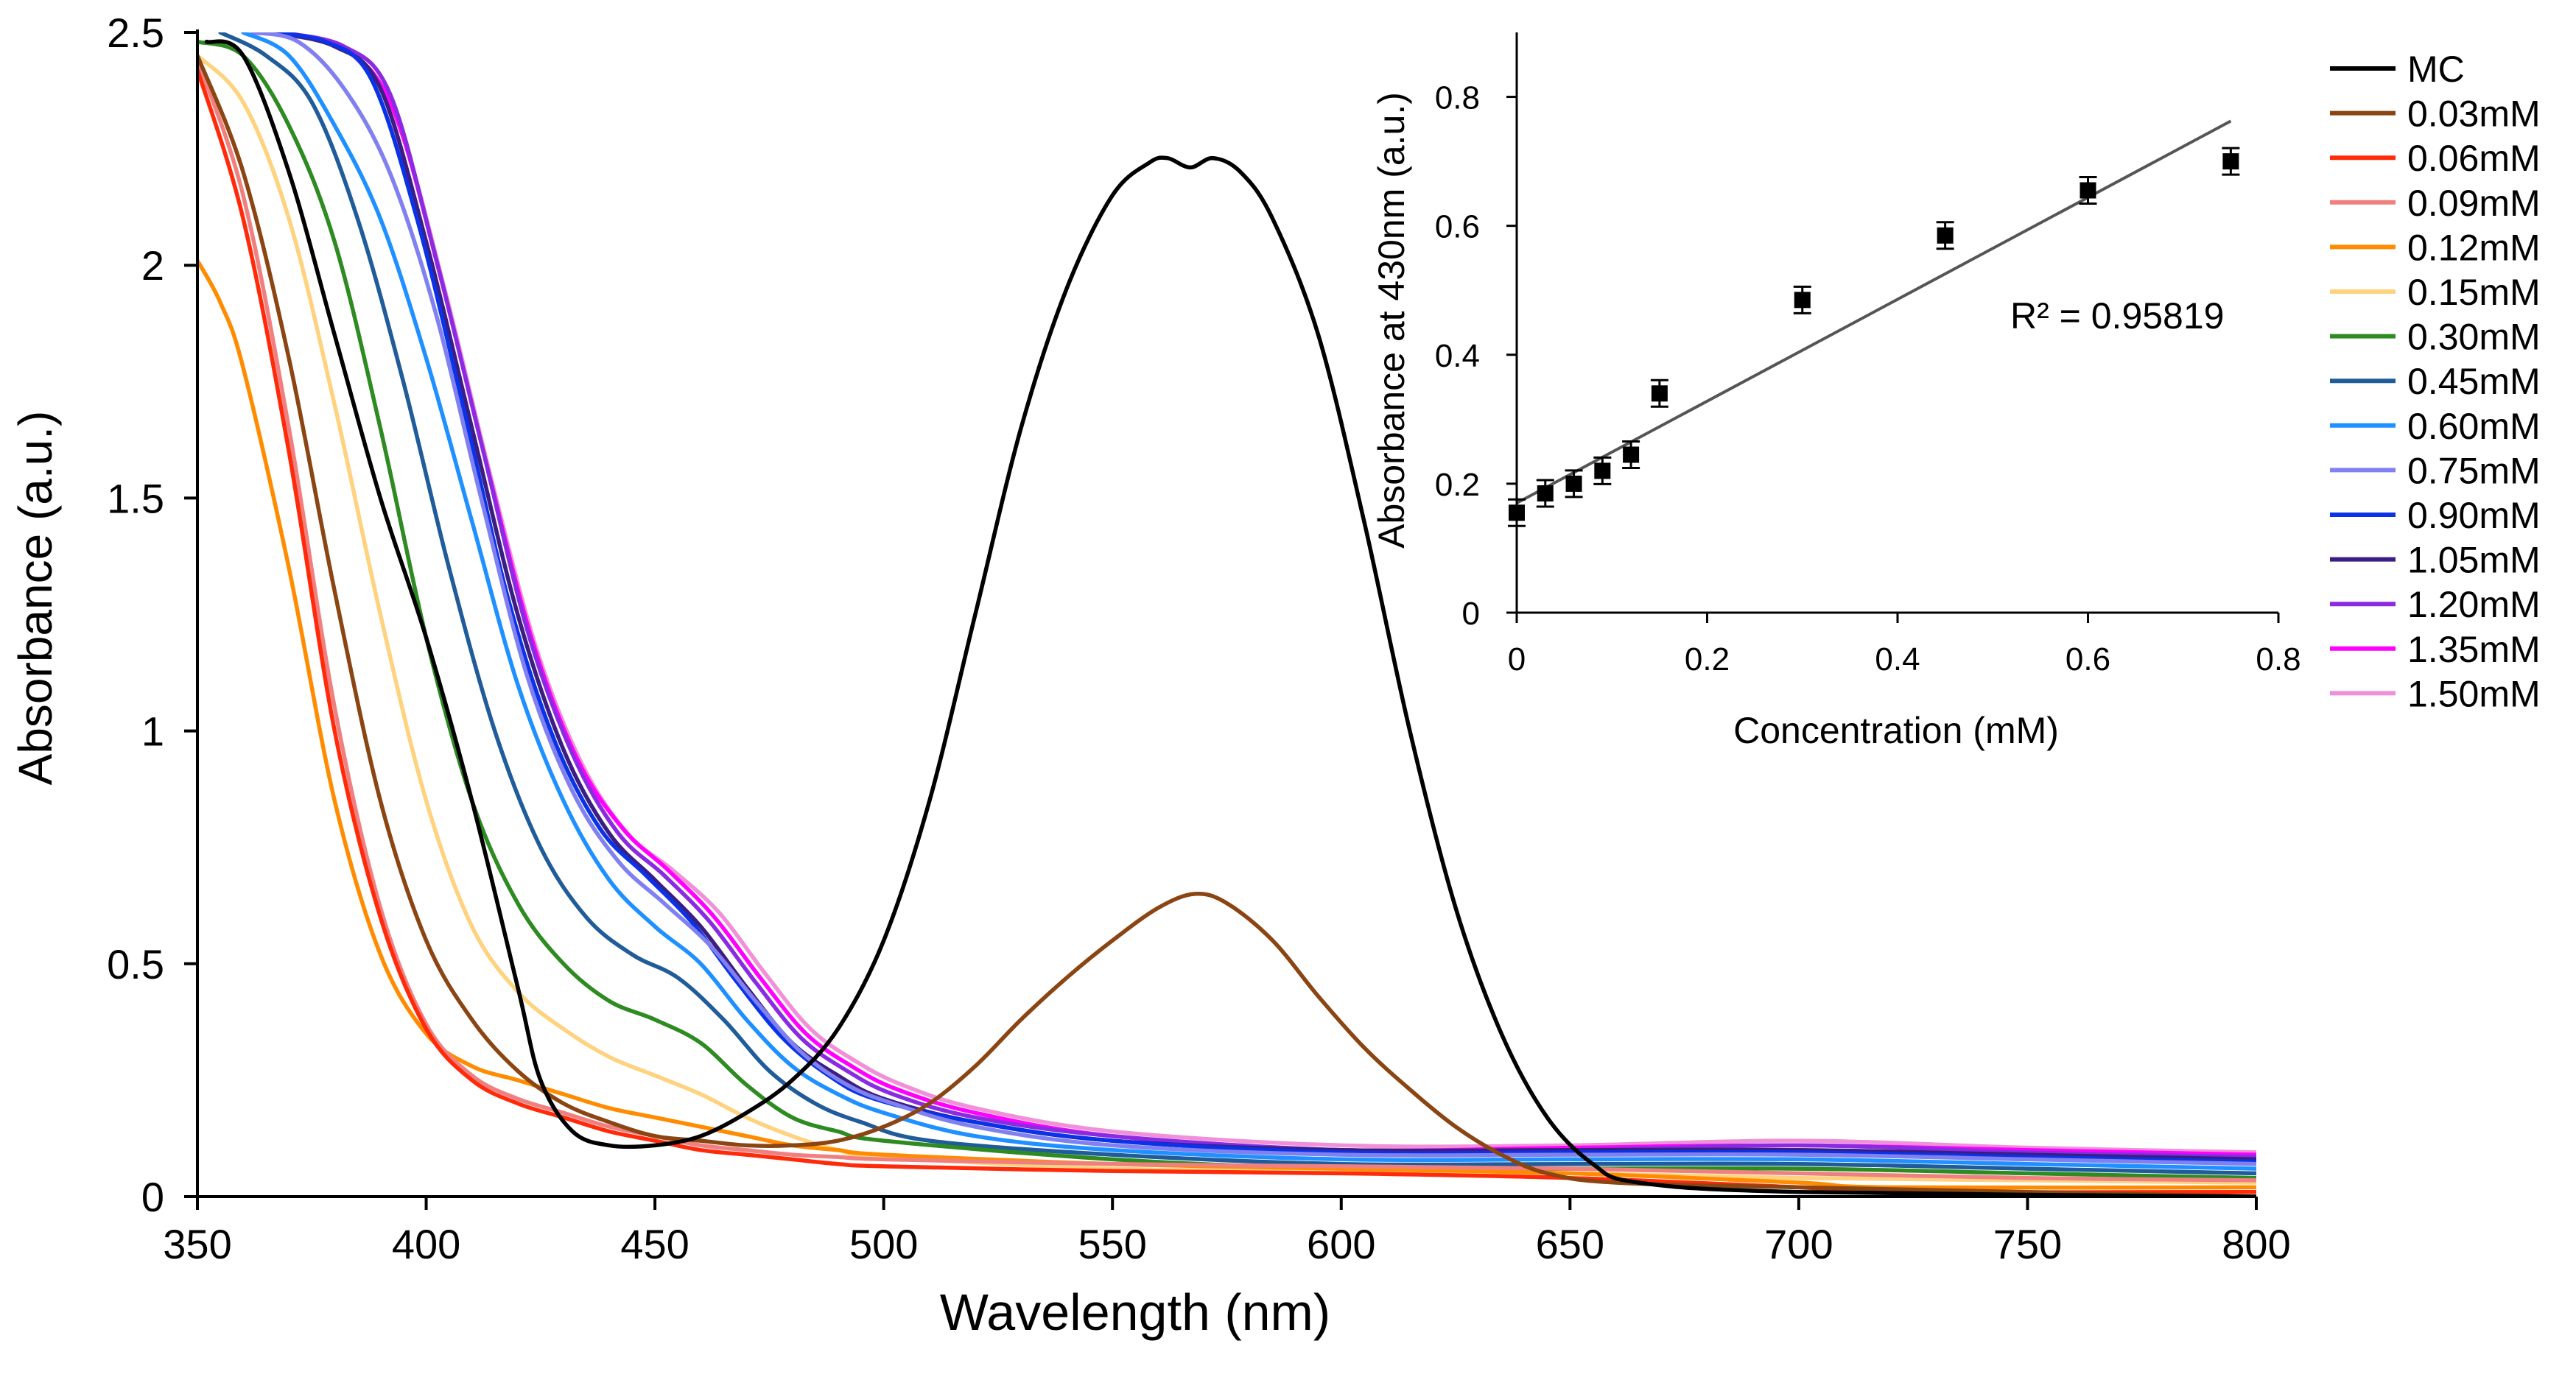 The image size is (2576, 1391). I want to click on main-y-tick-label: 2.5, so click(135, 33).